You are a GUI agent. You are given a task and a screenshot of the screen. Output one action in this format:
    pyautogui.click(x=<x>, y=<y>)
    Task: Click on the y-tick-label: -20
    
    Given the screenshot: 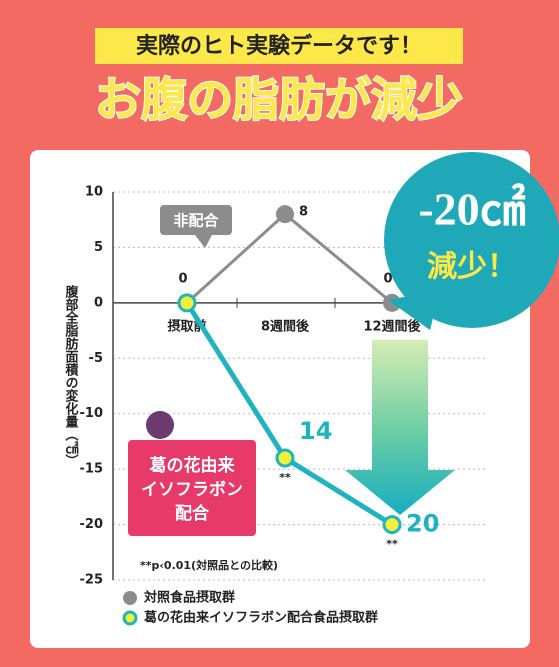 What is the action you would take?
    pyautogui.click(x=92, y=524)
    